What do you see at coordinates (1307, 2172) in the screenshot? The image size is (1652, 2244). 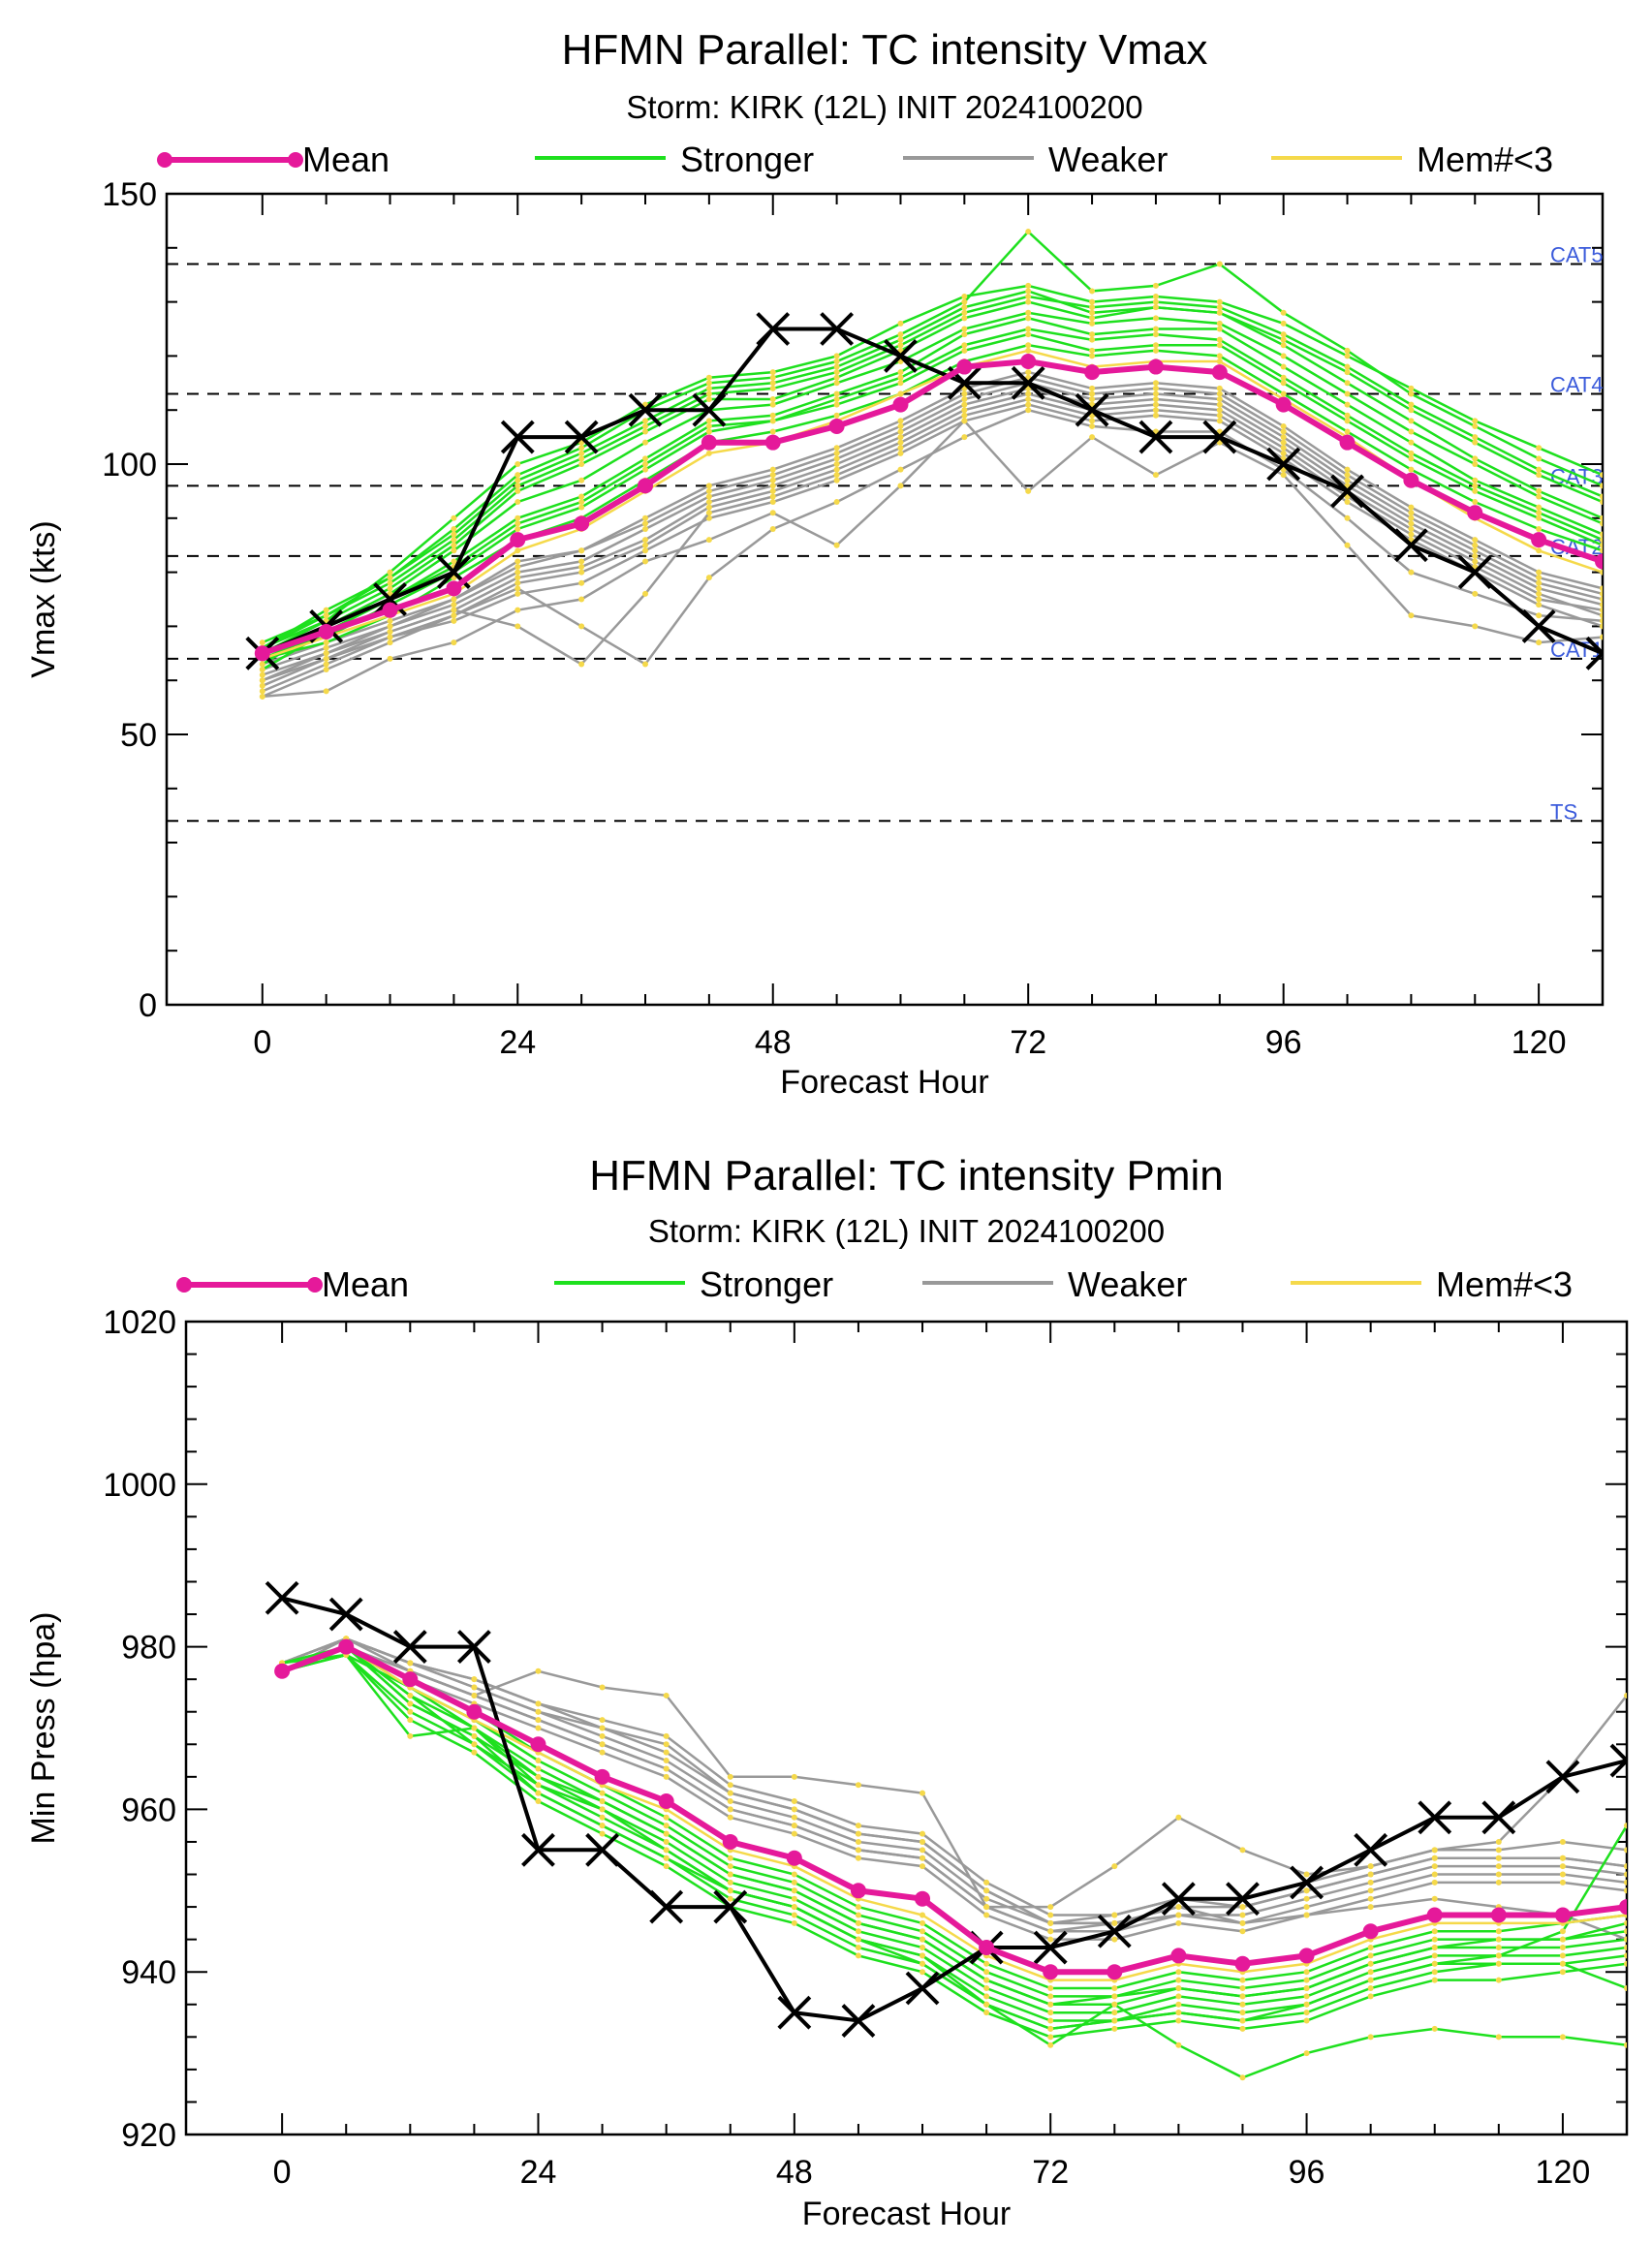 I see `x-tick-label: 96` at bounding box center [1307, 2172].